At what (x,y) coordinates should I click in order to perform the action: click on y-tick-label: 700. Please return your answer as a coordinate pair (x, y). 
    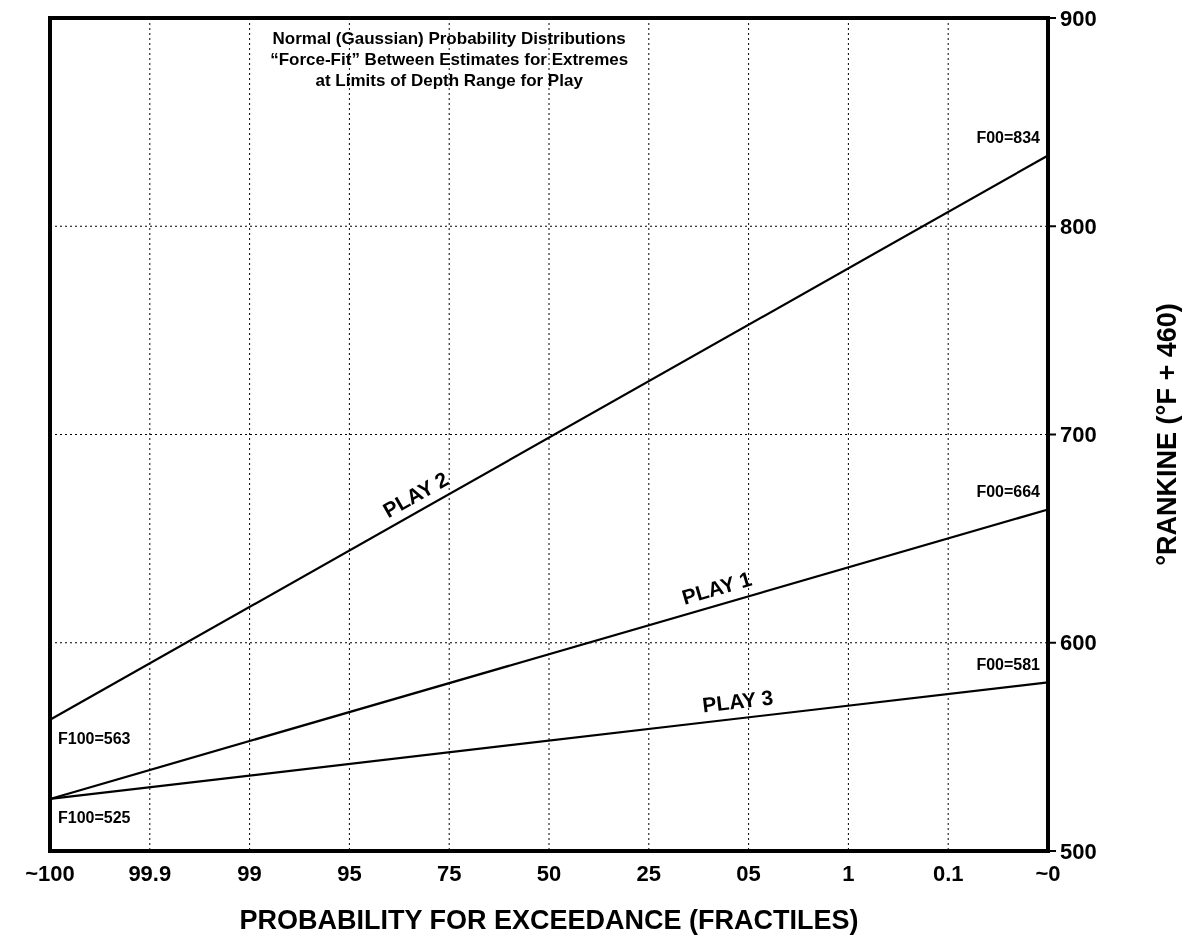
    Looking at the image, I should click on (1078, 435).